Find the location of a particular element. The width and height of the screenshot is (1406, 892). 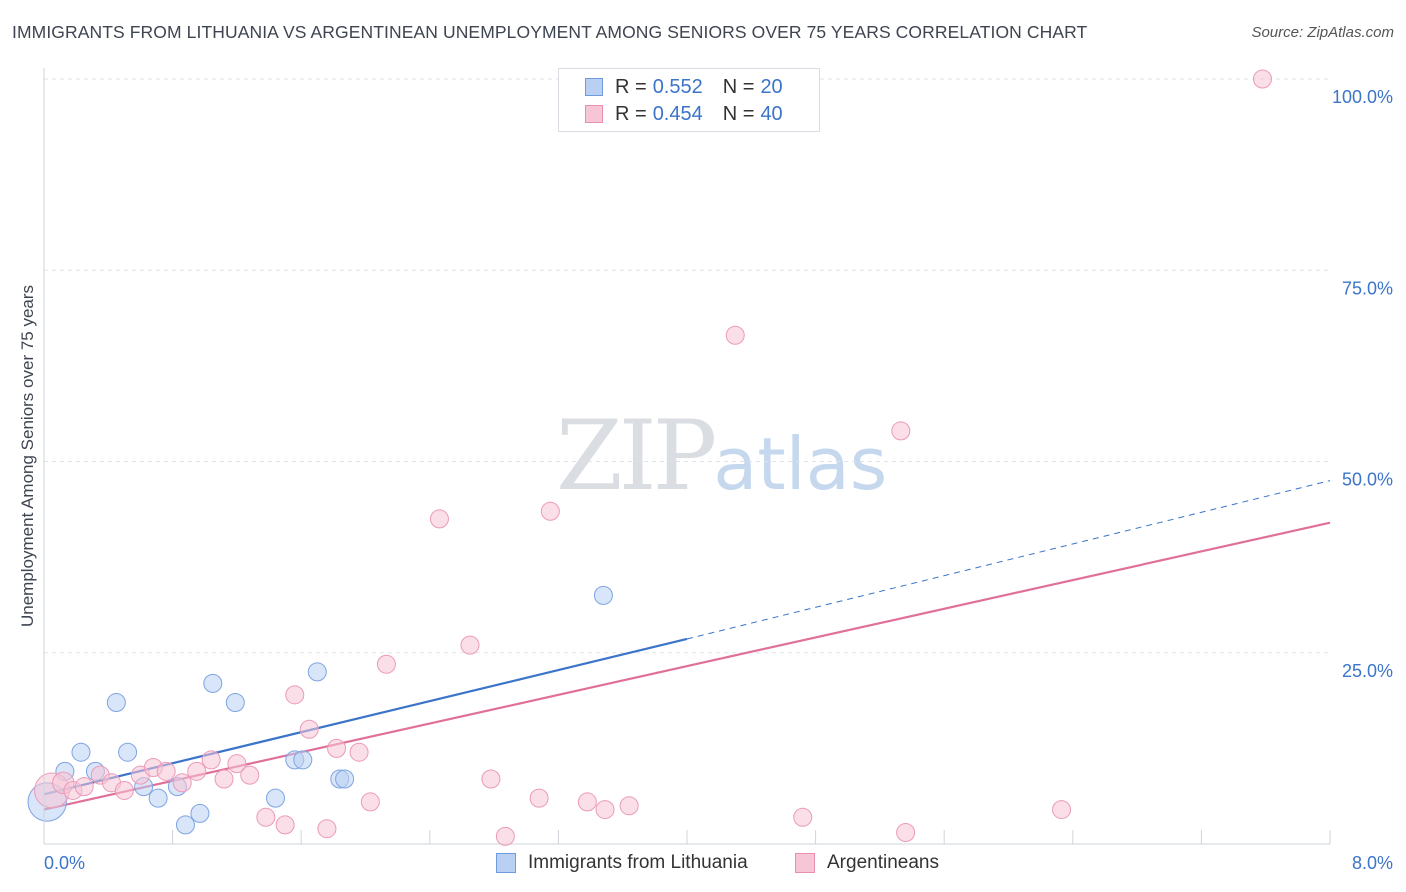

trend-line-extension-lithuania is located at coordinates (1008, 560).